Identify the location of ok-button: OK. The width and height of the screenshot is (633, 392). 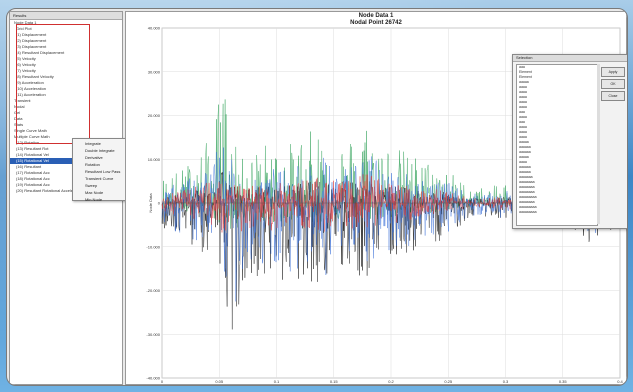
(613, 84).